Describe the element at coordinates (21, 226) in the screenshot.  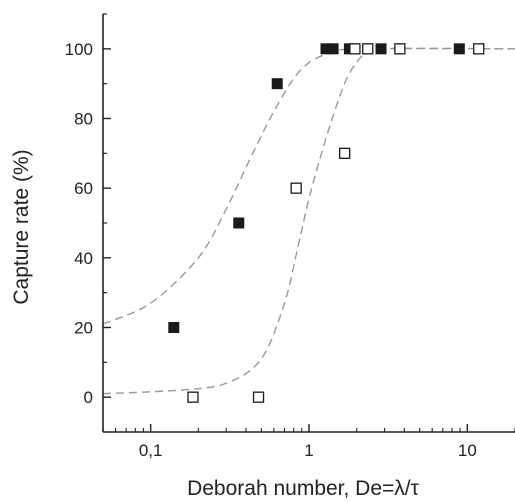
I see `y-axis-label: Capture rate (%)` at that location.